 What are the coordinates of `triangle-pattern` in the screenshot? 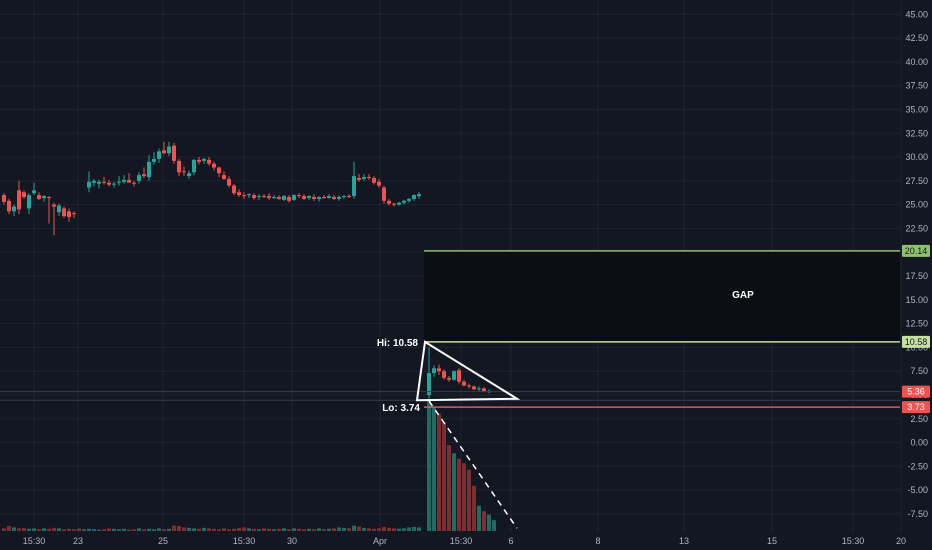 It's located at (468, 371).